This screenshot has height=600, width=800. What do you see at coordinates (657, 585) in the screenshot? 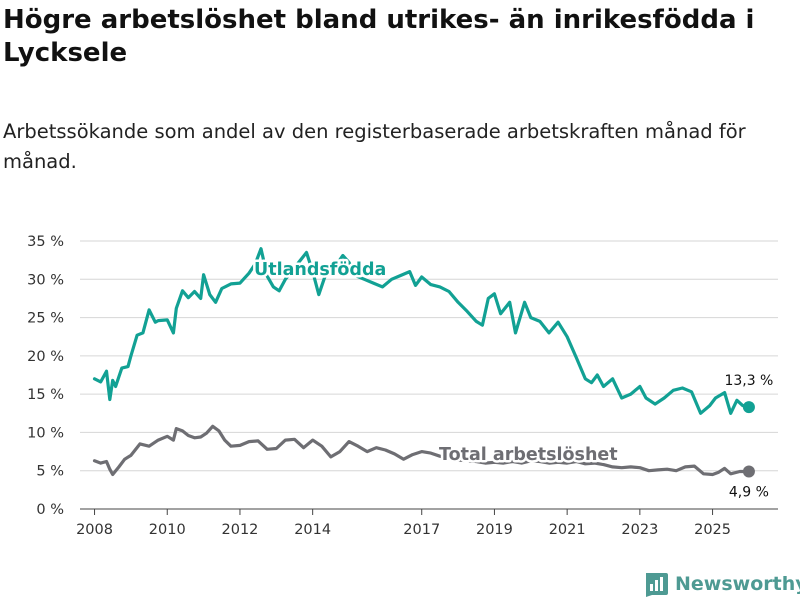
I see `bar-chart-icon` at bounding box center [657, 585].